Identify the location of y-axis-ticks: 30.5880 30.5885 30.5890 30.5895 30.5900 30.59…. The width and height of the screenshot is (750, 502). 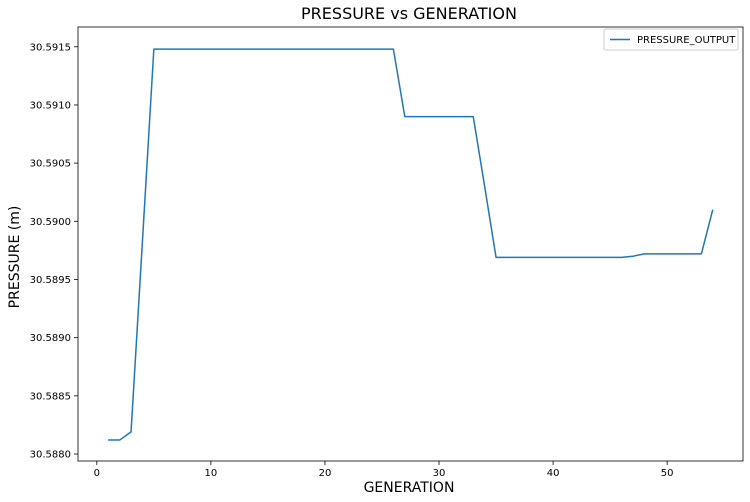
(54, 251).